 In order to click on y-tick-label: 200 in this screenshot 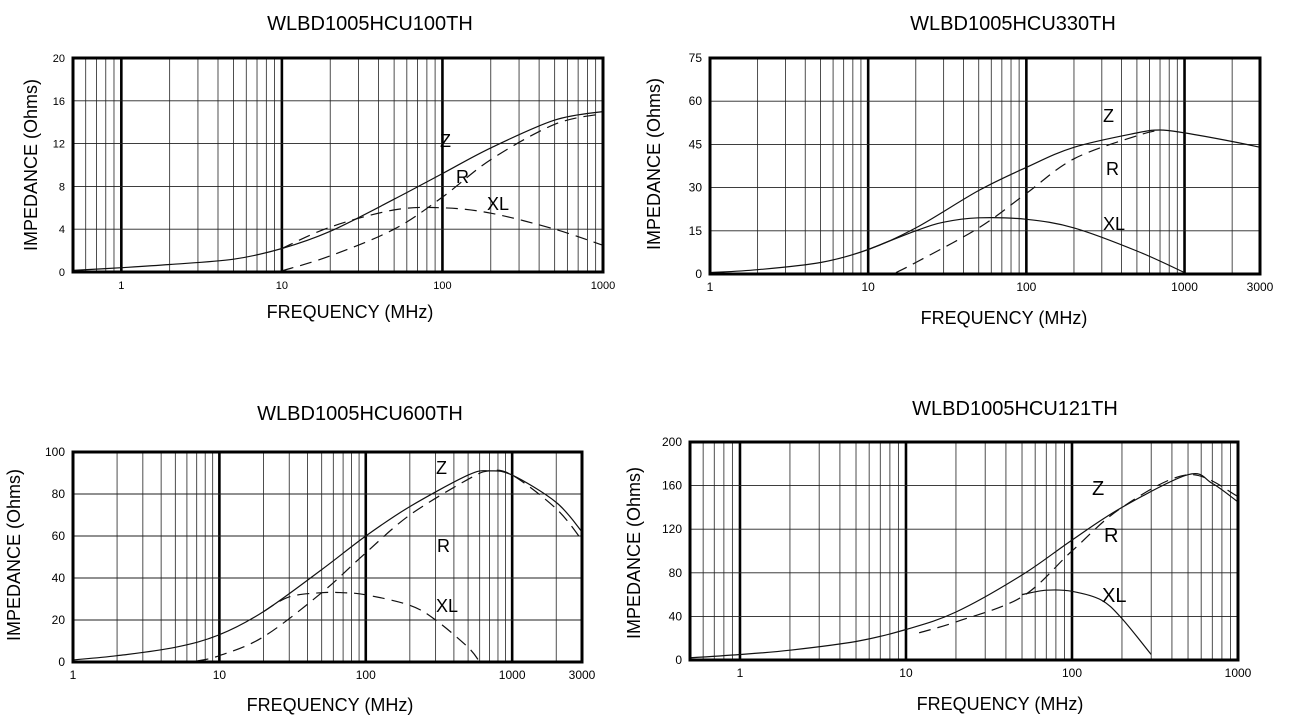, I will do `click(672, 442)`.